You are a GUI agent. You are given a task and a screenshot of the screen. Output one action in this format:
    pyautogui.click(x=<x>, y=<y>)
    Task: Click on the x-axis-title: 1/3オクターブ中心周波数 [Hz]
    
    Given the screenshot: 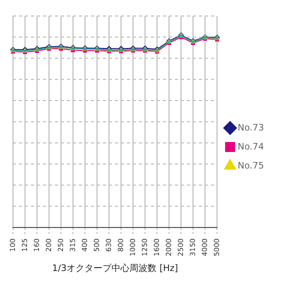 What is the action you would take?
    pyautogui.click(x=115, y=268)
    